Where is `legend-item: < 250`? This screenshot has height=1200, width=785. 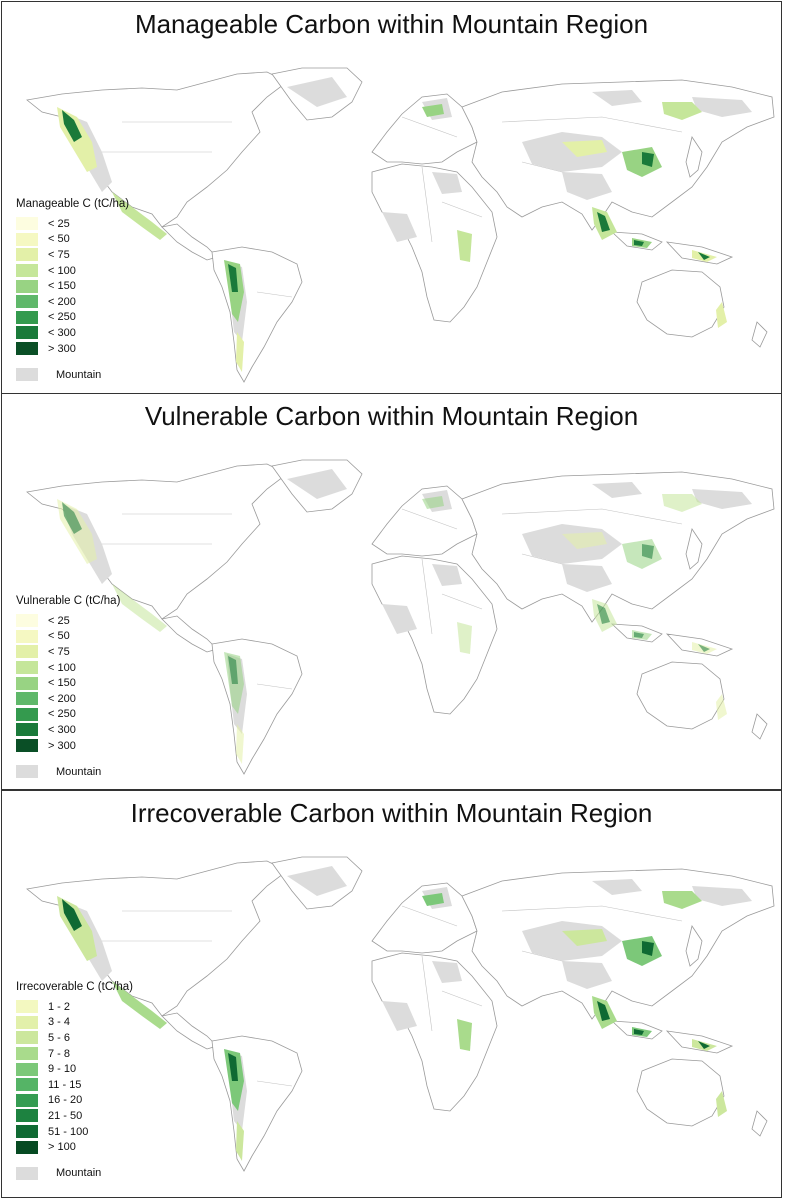
legend-item: < 250 is located at coordinates (72, 318).